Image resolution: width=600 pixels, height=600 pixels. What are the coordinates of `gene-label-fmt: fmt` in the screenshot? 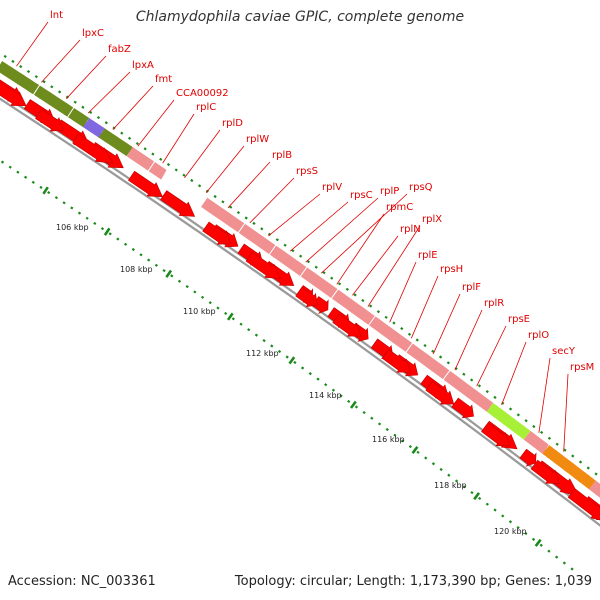 It's located at (163, 79).